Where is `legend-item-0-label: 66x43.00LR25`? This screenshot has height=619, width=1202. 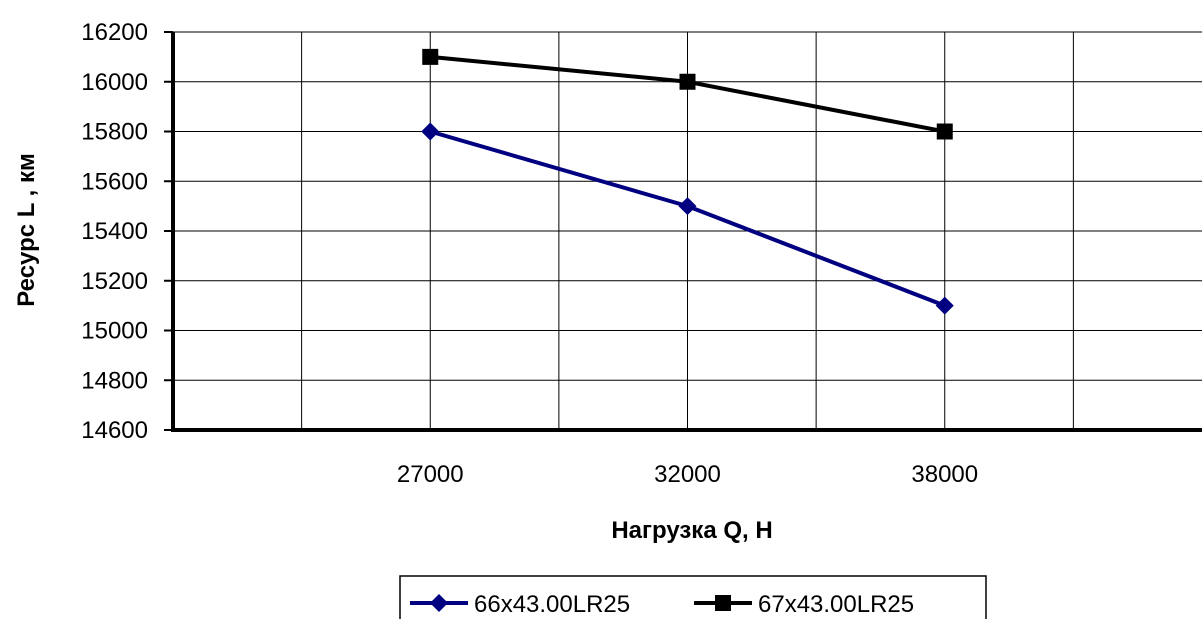 legend-item-0-label: 66x43.00LR25 is located at coordinates (552, 604).